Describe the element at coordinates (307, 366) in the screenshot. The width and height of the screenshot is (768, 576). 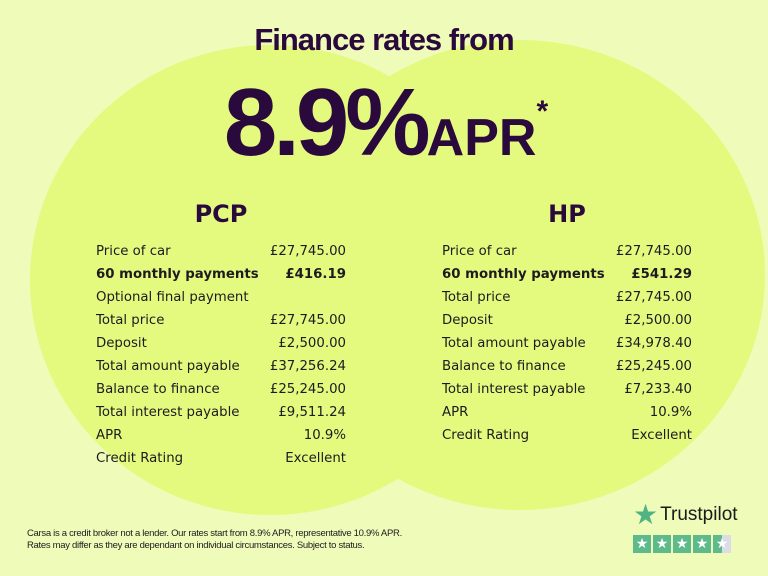
I see `row-value: £37,256.24` at that location.